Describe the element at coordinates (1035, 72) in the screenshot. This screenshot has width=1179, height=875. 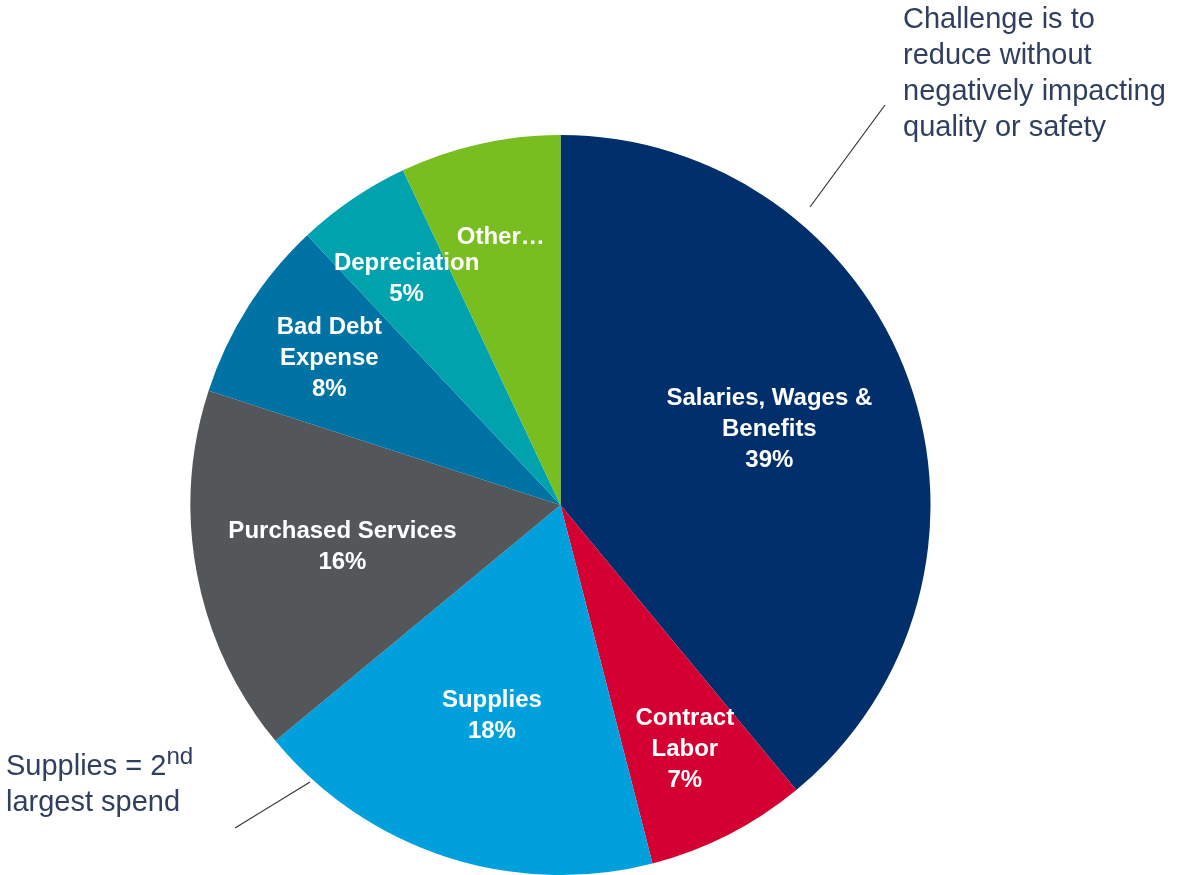
I see `text: Challenge is to reduce without negatively impacting quality or safety` at that location.